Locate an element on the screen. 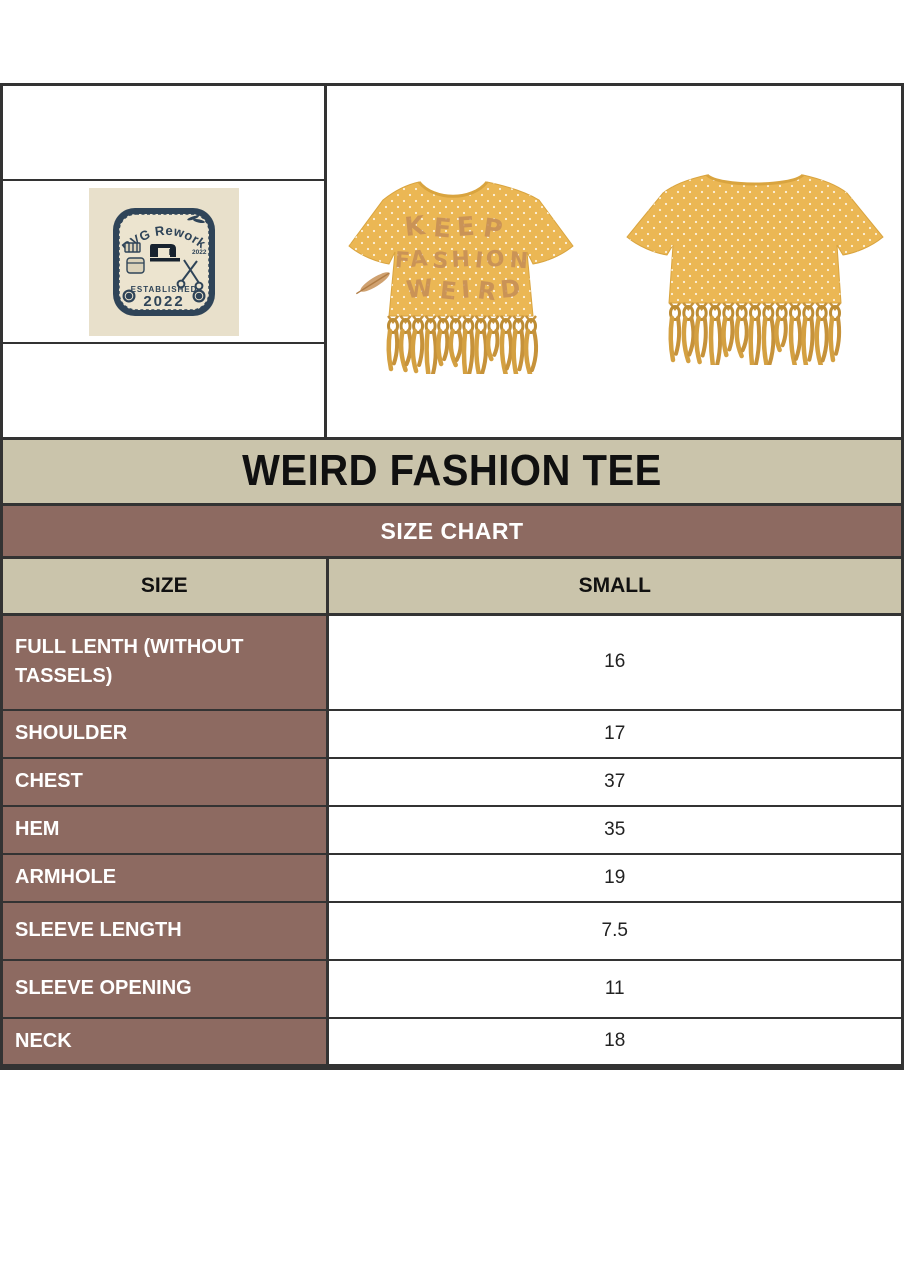 The width and height of the screenshot is (904, 1280). media-left-column: RVG Reworks 2022 is located at coordinates (165, 261).